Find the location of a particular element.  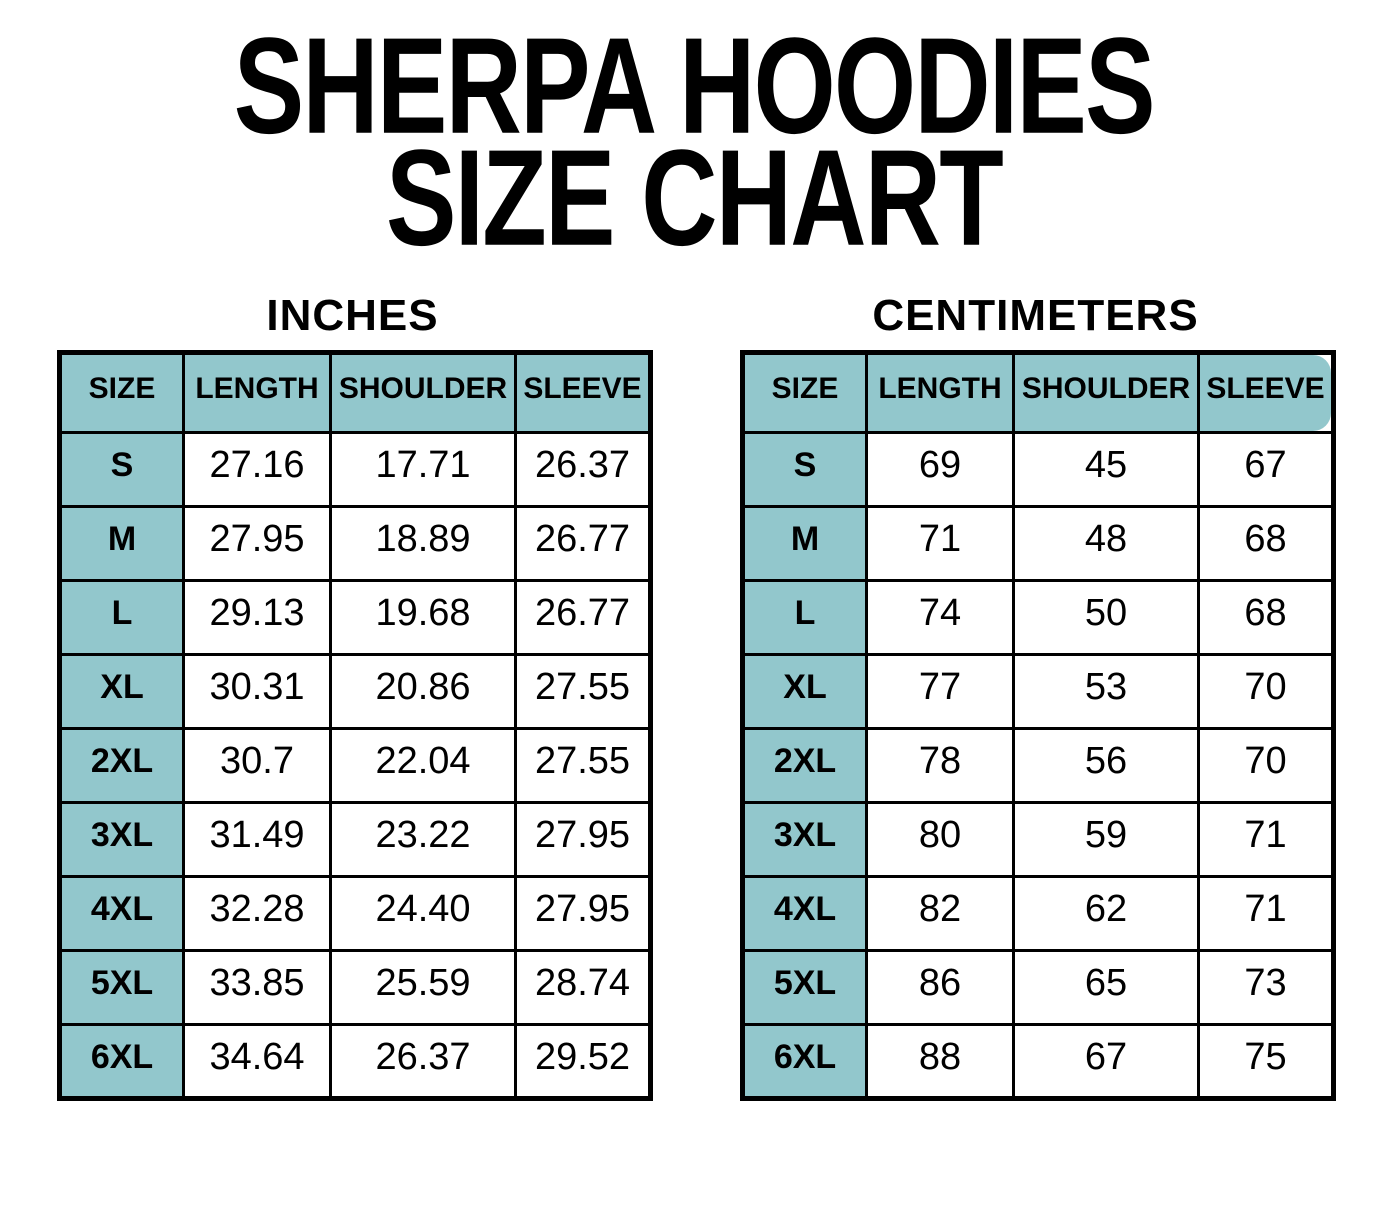

value-cell: 24.40 is located at coordinates (423, 913).